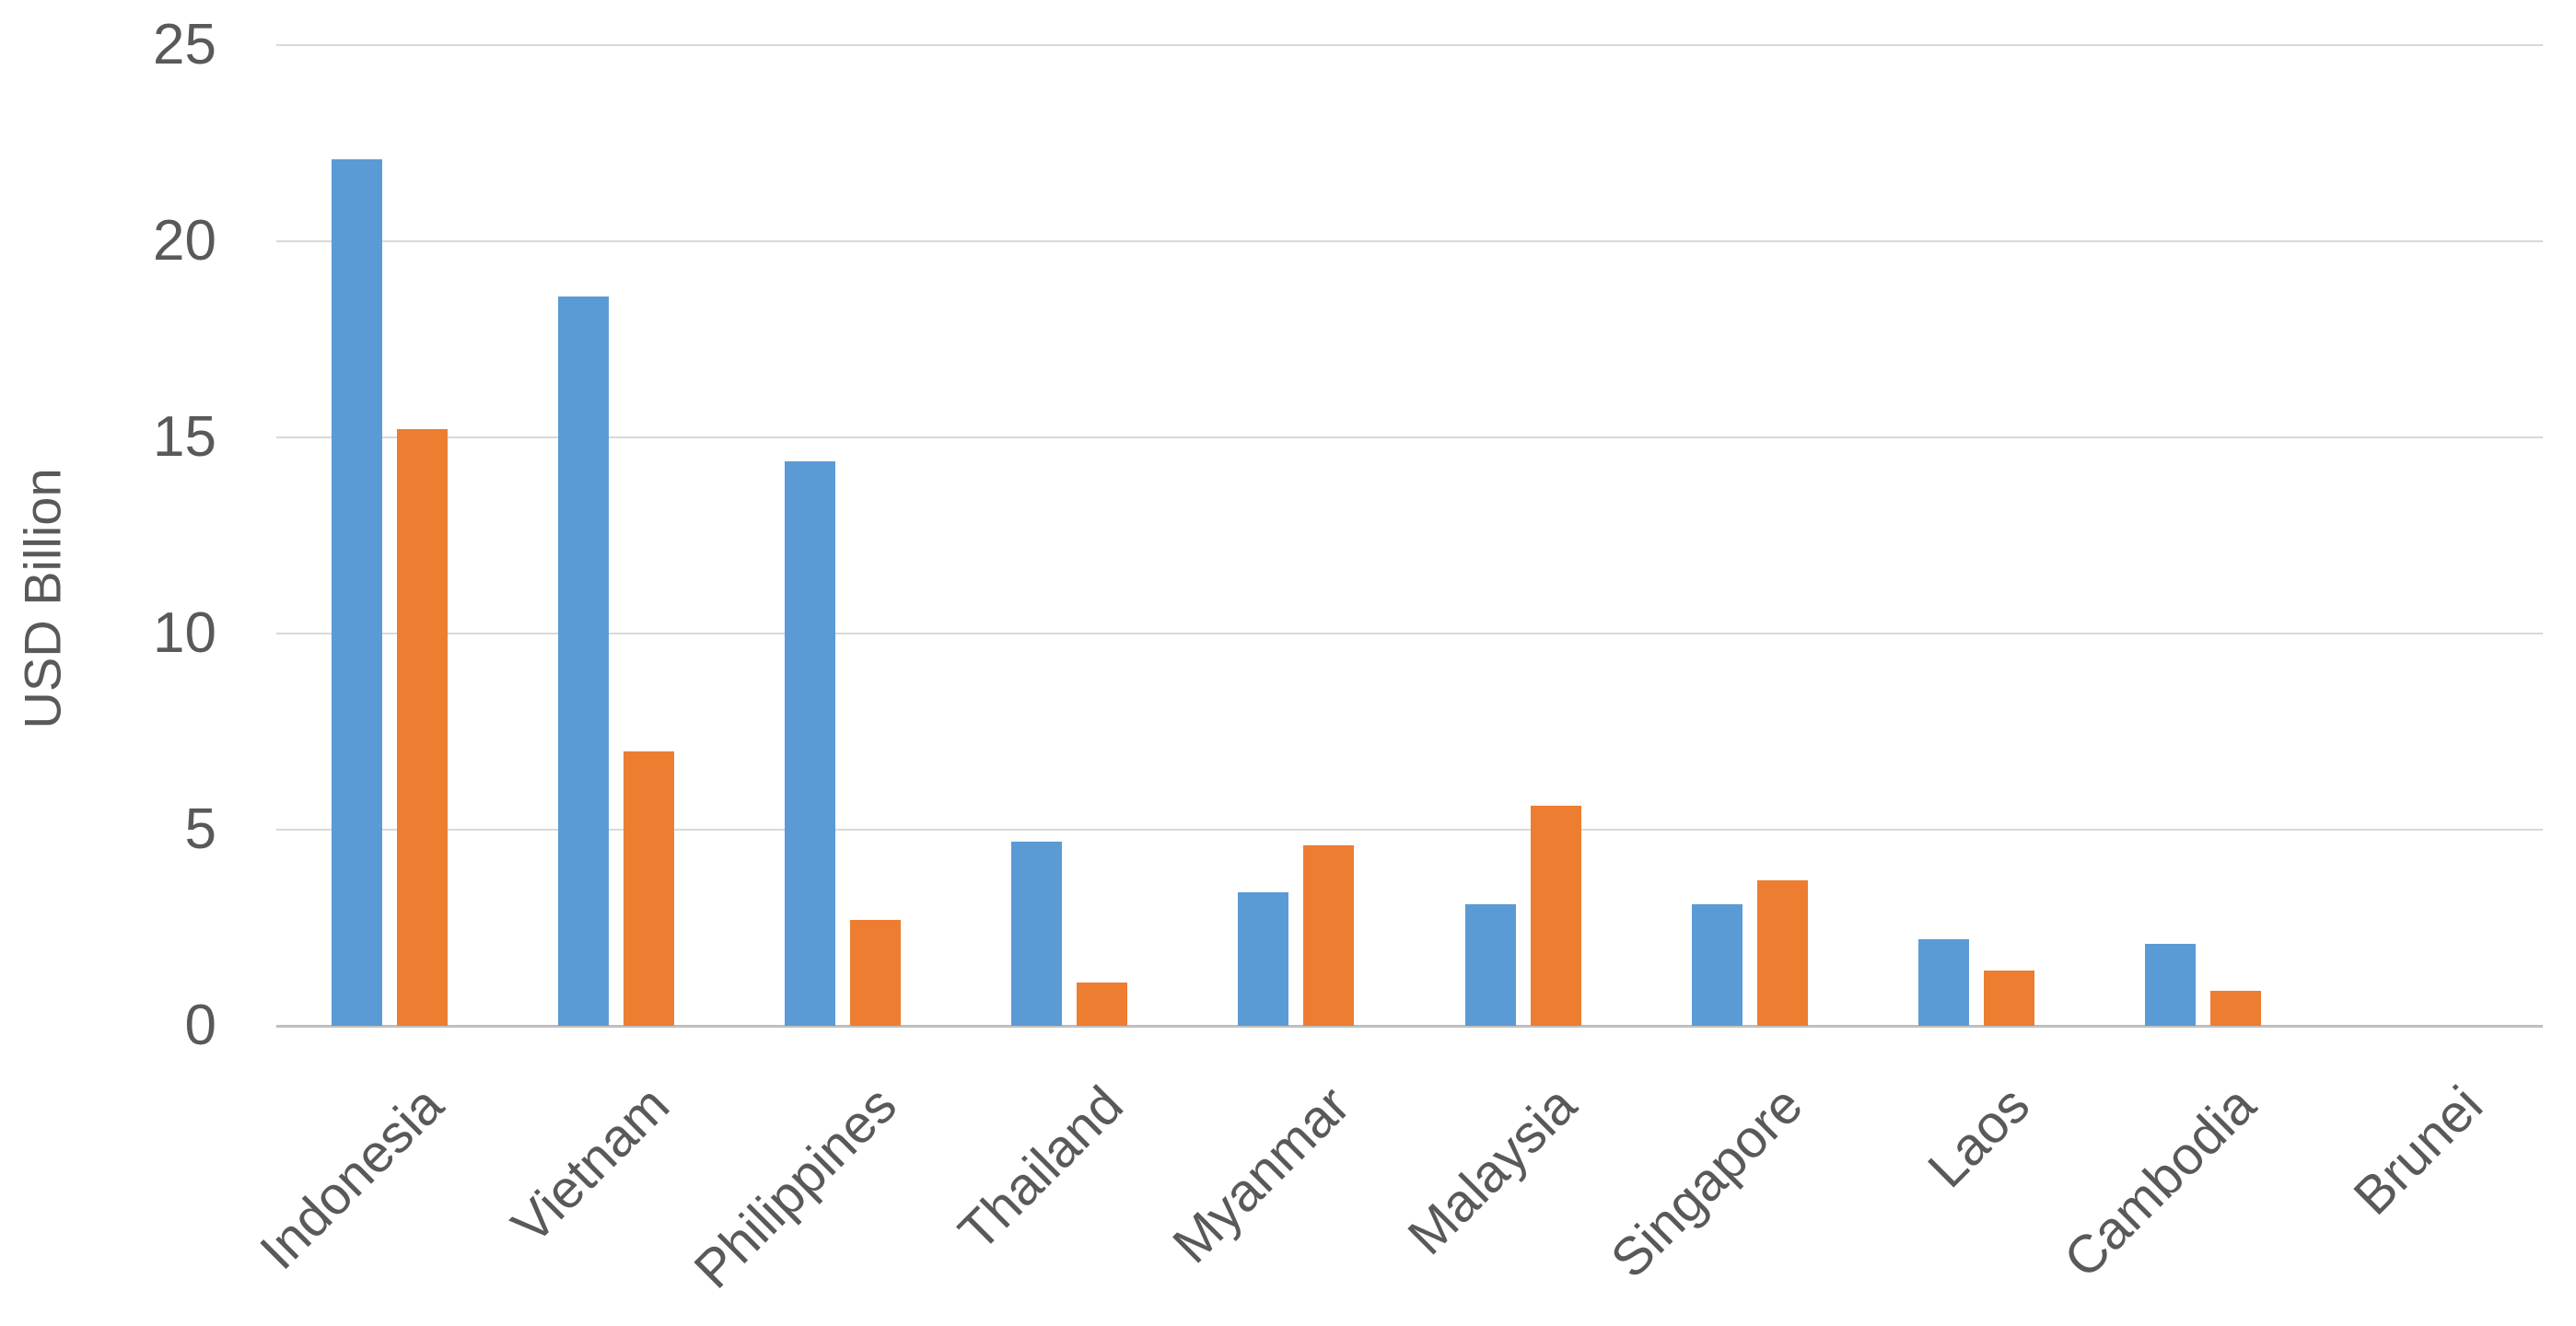 This screenshot has width=2576, height=1326. What do you see at coordinates (2160, 1182) in the screenshot?
I see `x-category-label-cambodia: Cambodia` at bounding box center [2160, 1182].